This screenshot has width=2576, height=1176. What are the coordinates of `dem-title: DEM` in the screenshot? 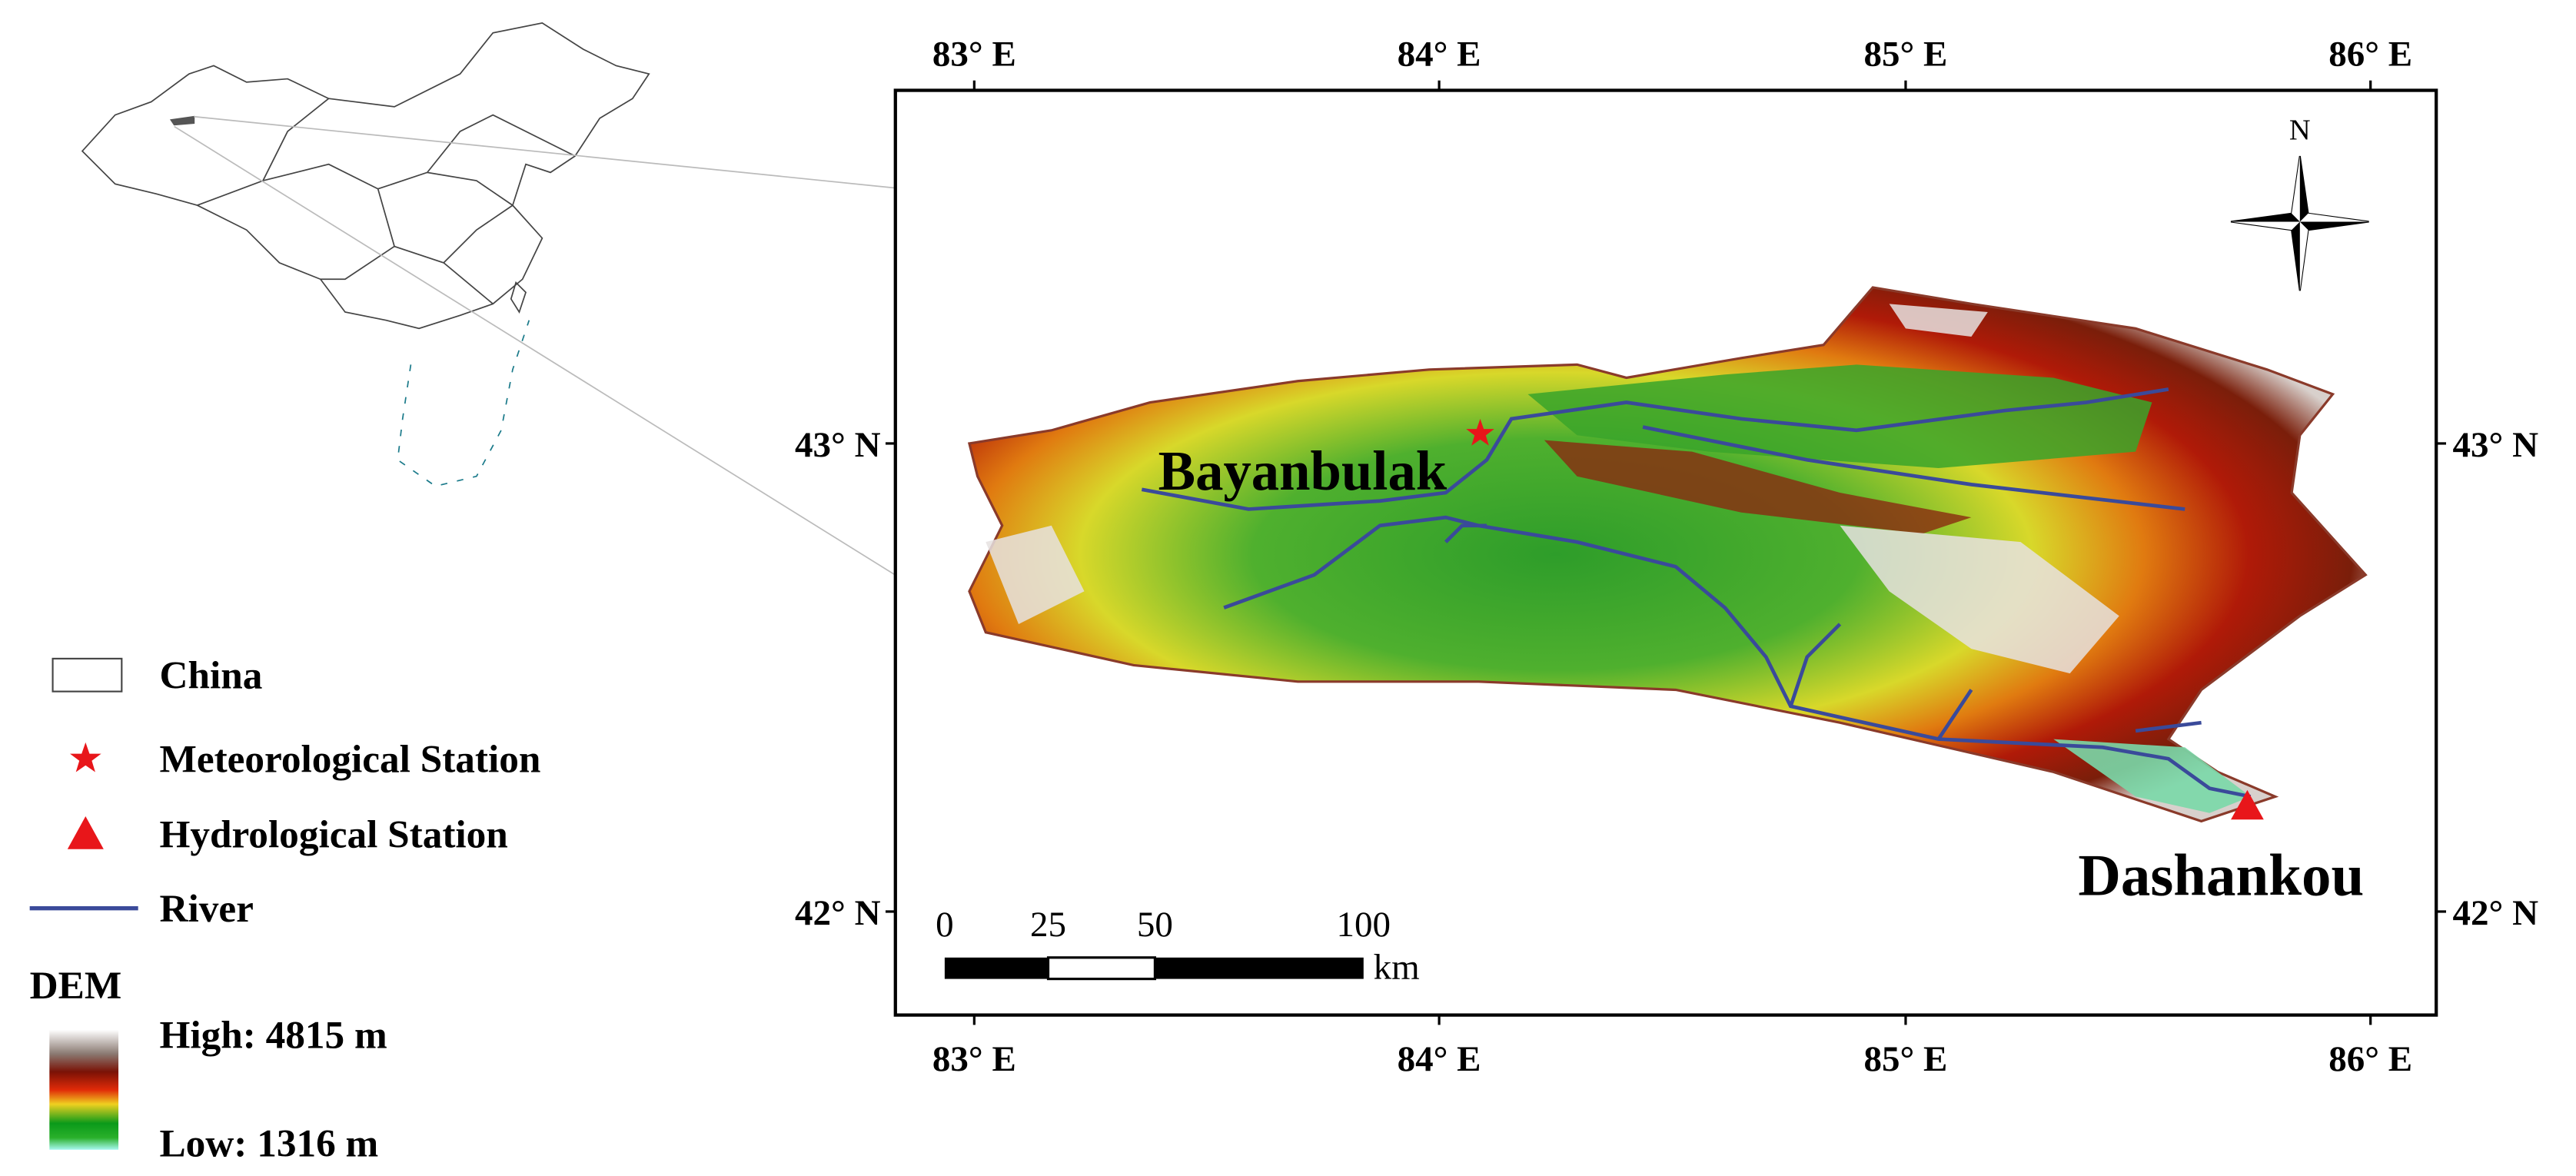 It's located at (76, 986).